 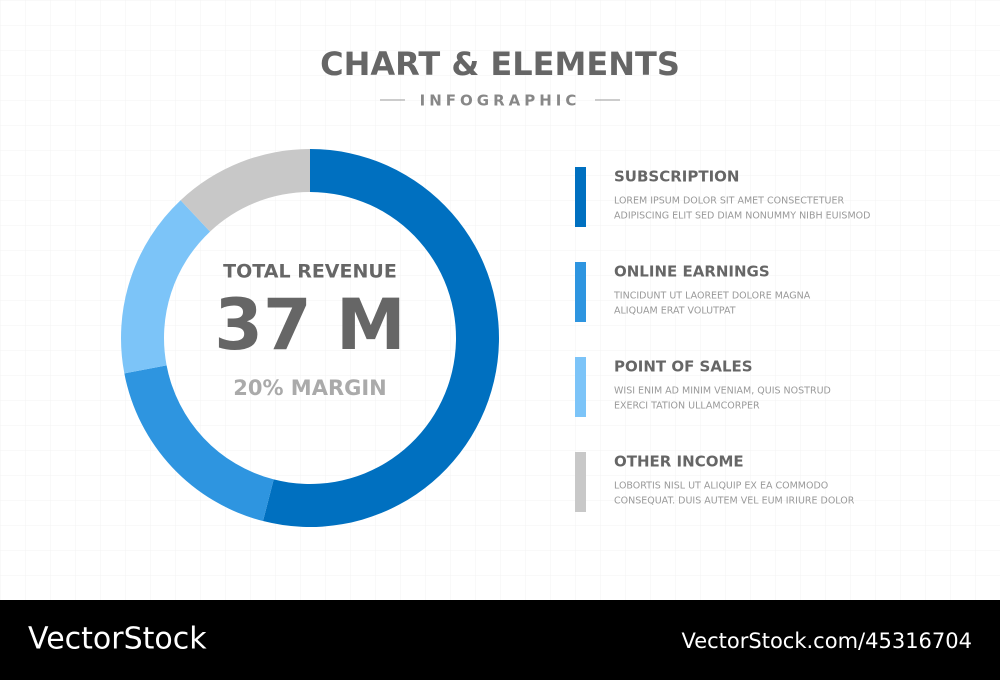 I want to click on legend-description: WISI ENIM AD MINIM VENIAM, QUIS NOSTRUD, so click(x=722, y=391).